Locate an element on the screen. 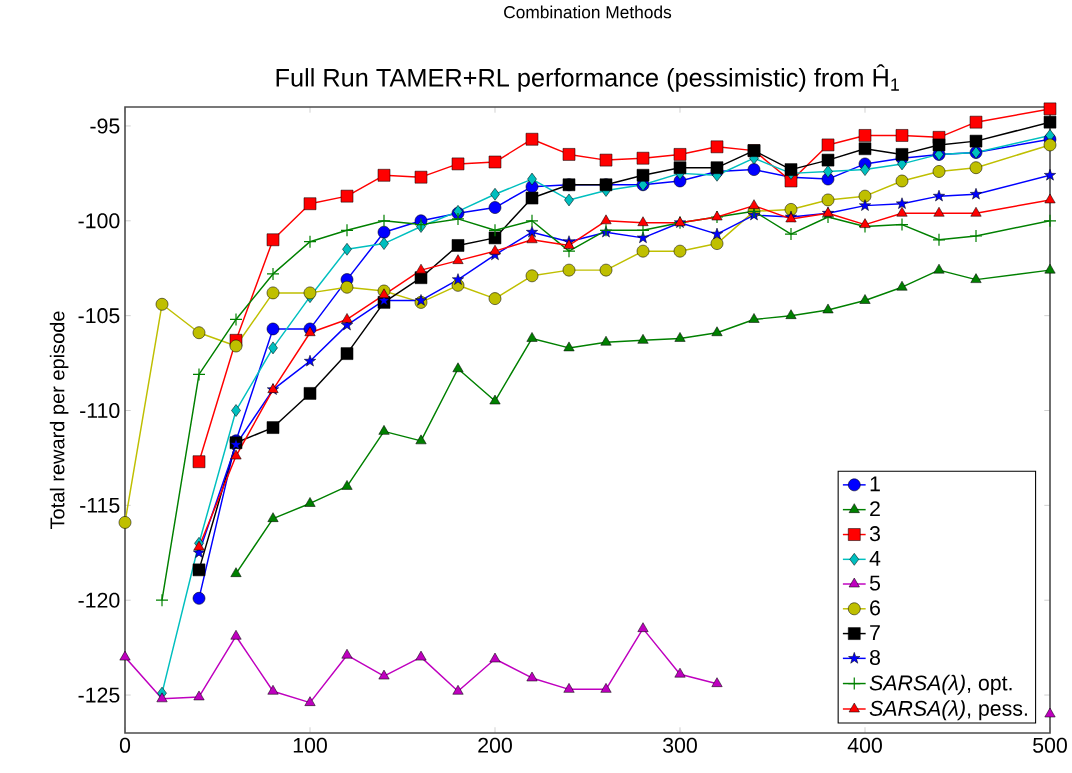  legend-label: 2 is located at coordinates (875, 509).